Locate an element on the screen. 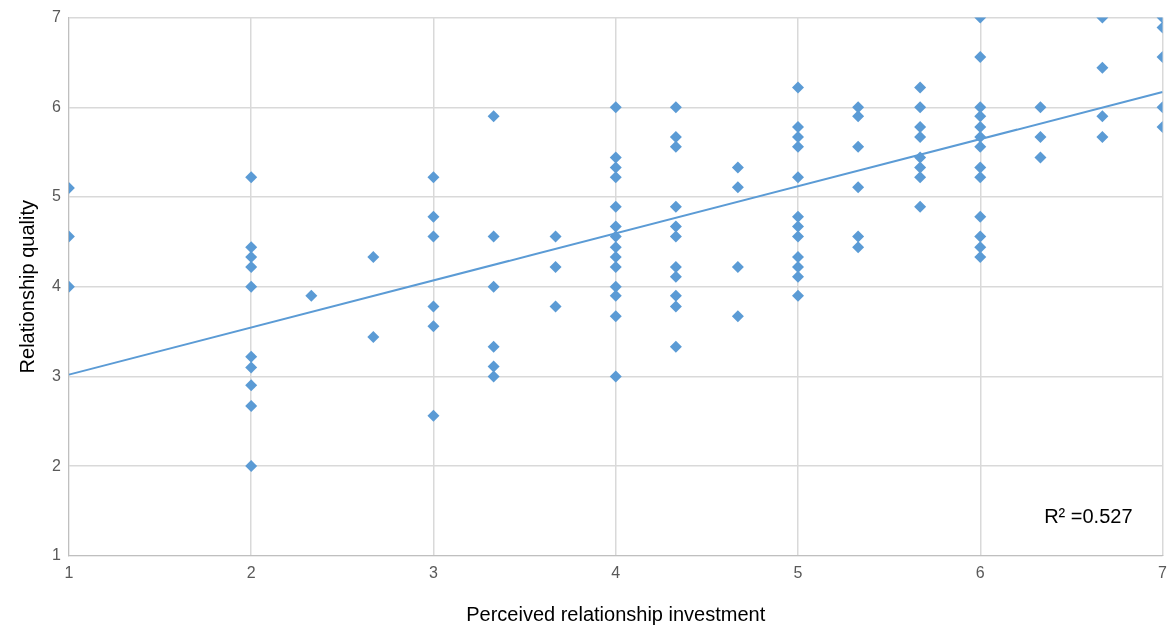 Image resolution: width=1175 pixels, height=631 pixels. y-tick-label: 1 is located at coordinates (56, 555).